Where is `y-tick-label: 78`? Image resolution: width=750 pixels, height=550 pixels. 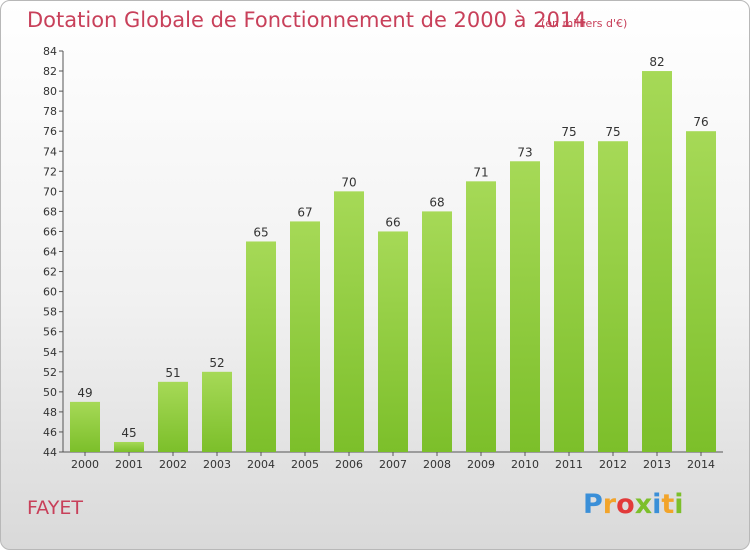
y-tick-label: 78 is located at coordinates (50, 111).